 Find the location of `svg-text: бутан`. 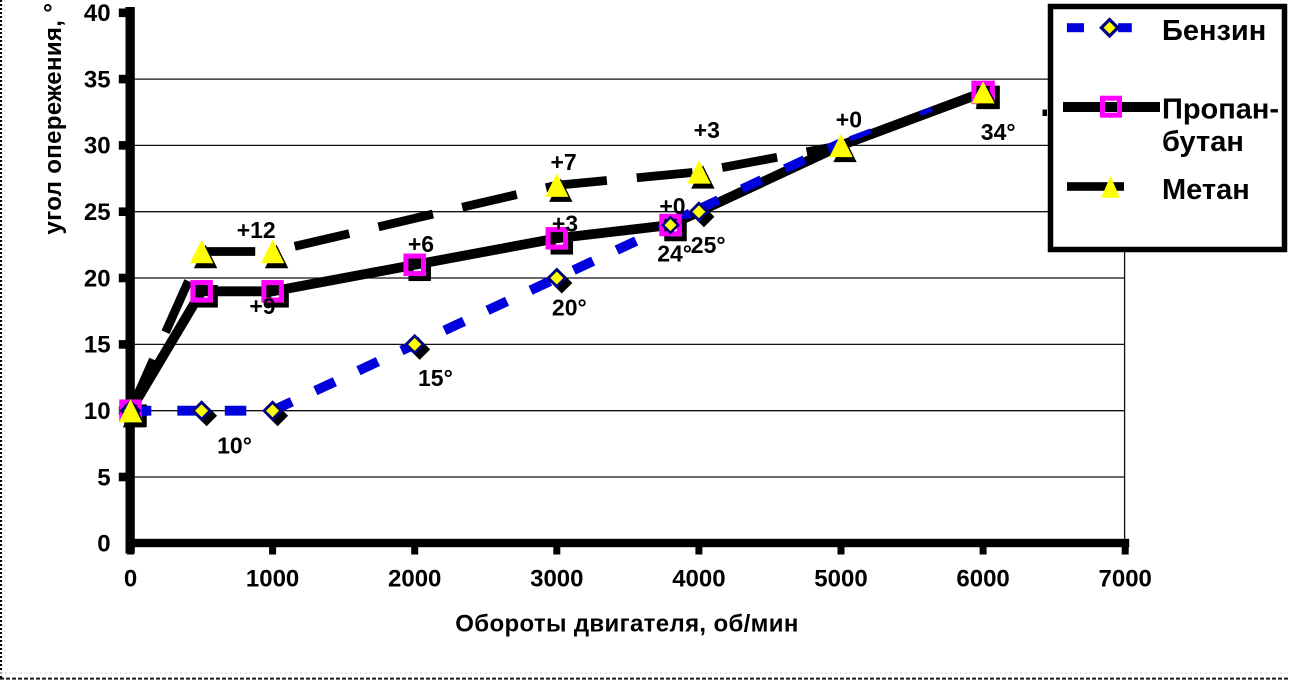

svg-text: бутан is located at coordinates (1203, 142).